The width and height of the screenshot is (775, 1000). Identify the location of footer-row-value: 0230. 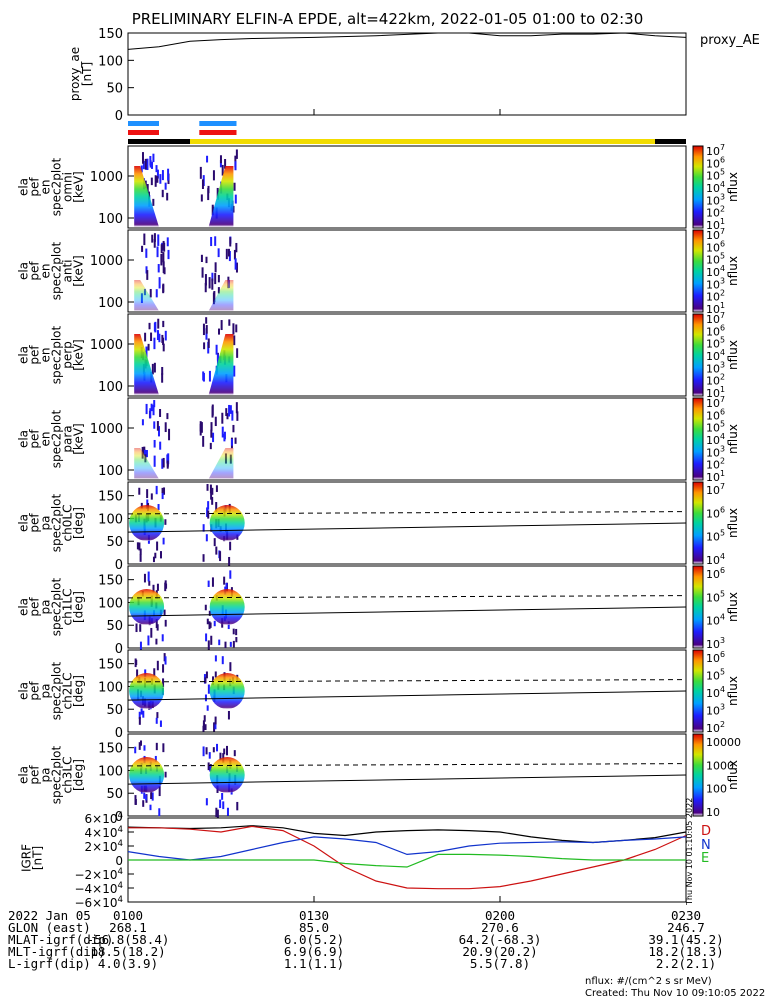
(686, 915).